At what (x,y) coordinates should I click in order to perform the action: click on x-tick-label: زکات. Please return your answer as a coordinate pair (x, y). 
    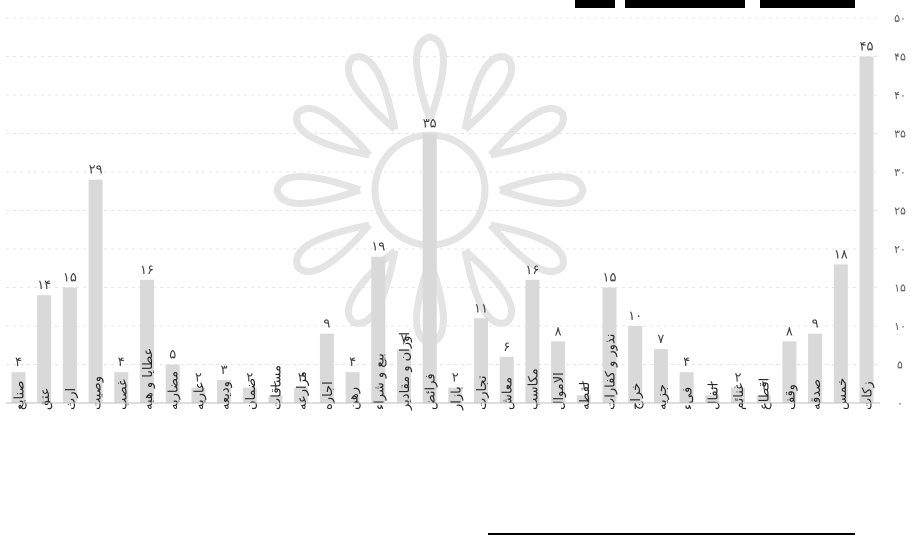
    Looking at the image, I should click on (868, 395).